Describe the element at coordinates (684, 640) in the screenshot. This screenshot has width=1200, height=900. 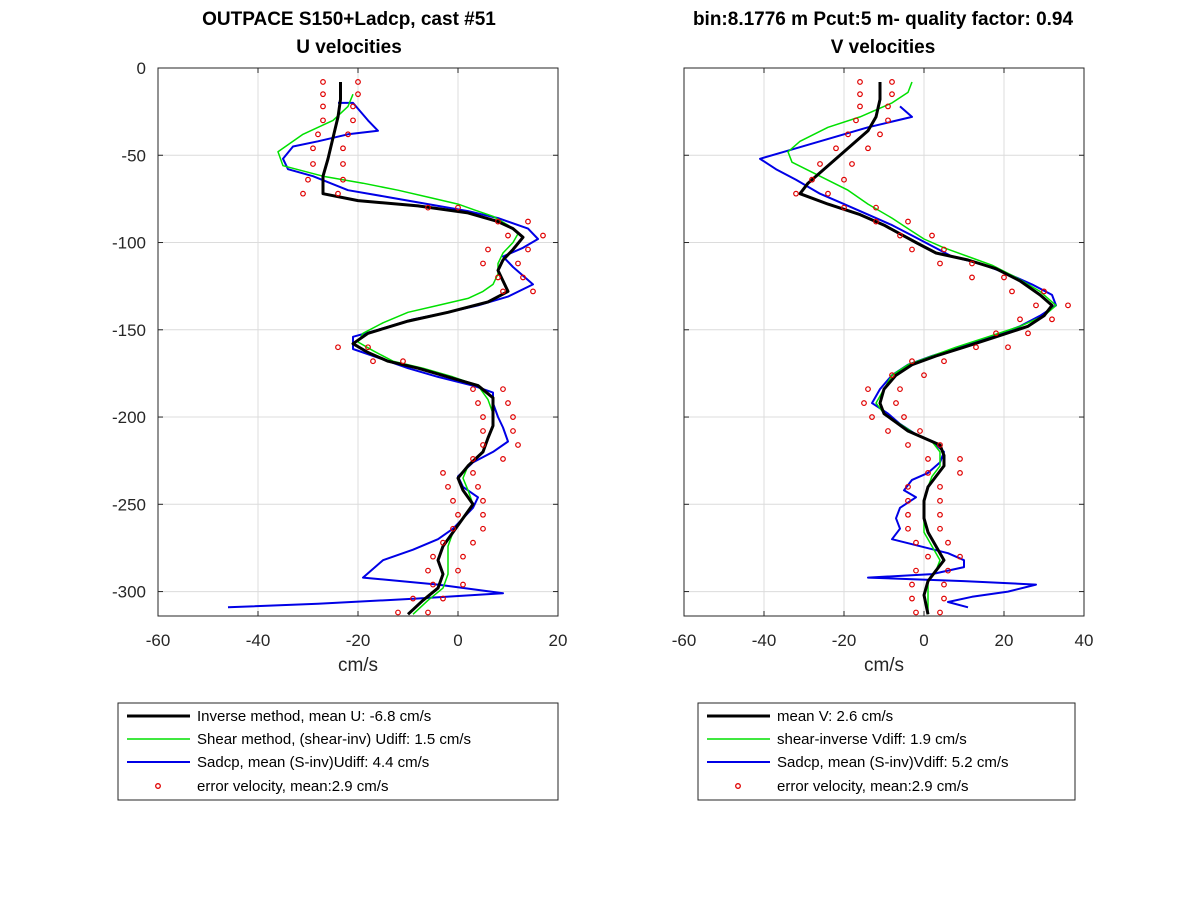
I see `v-xtick-label-0: -60` at that location.